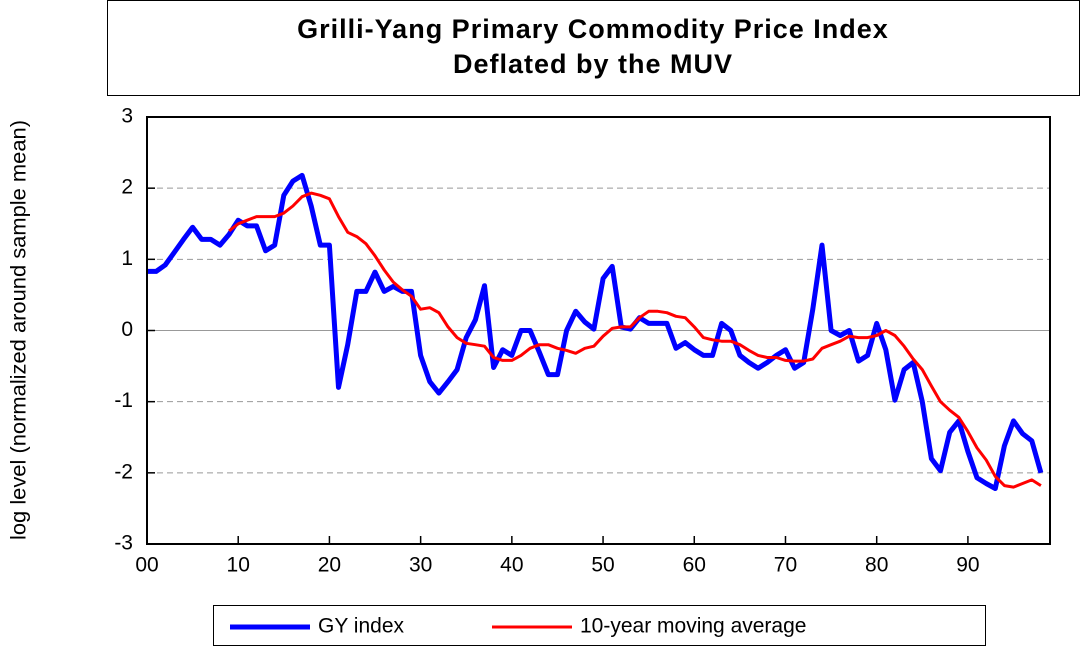 The height and width of the screenshot is (646, 1087). What do you see at coordinates (123, 543) in the screenshot?
I see `y-tick-label: -3` at bounding box center [123, 543].